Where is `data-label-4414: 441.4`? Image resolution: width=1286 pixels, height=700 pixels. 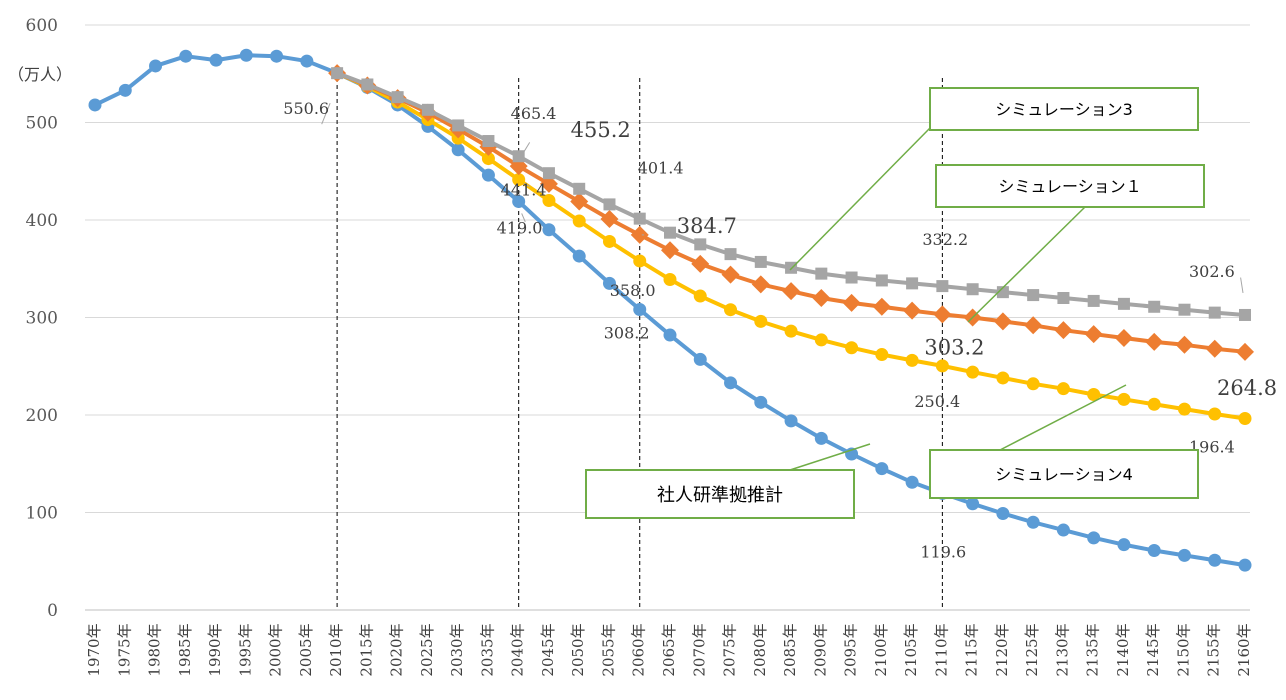 data-label-4414: 441.4 is located at coordinates (524, 190).